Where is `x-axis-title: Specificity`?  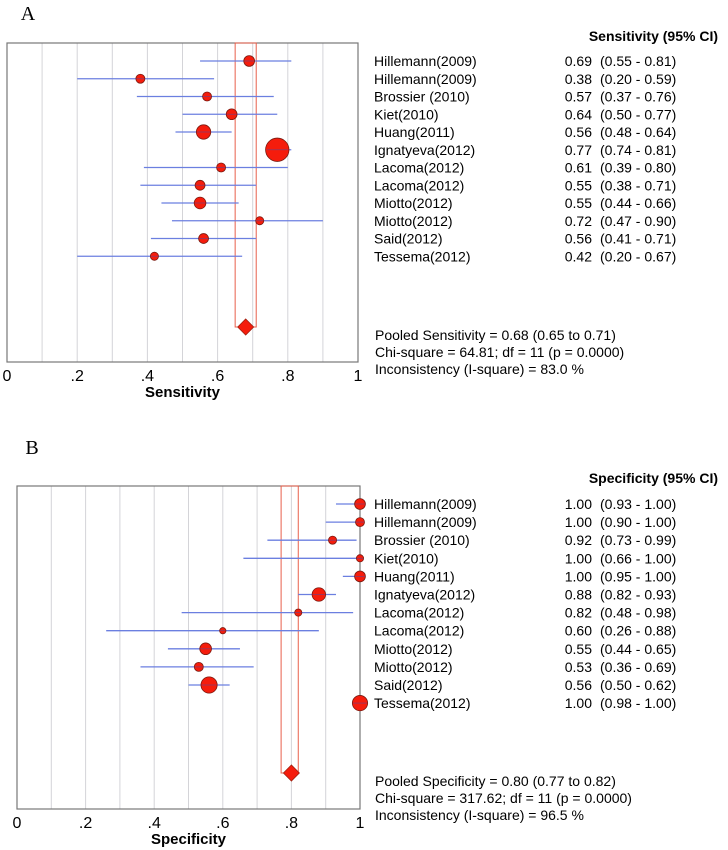 x-axis-title: Specificity is located at coordinates (189, 839).